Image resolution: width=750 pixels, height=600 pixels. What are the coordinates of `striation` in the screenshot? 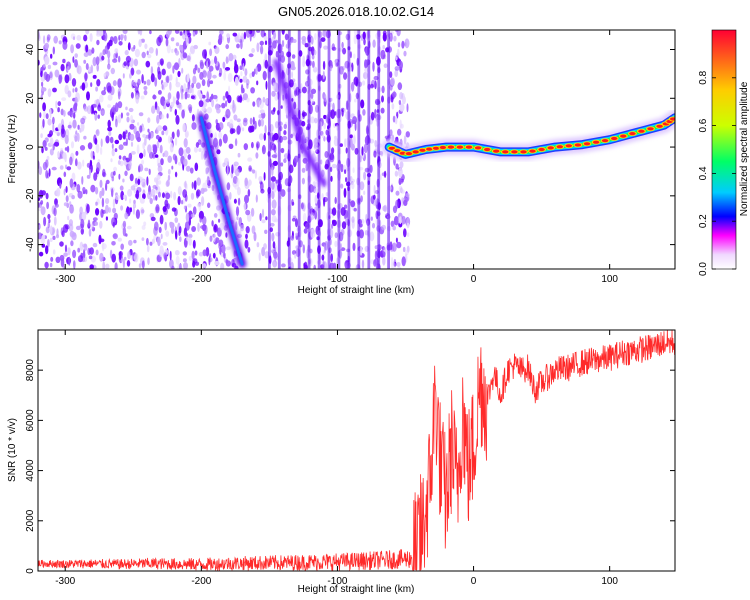 It's located at (339, 149).